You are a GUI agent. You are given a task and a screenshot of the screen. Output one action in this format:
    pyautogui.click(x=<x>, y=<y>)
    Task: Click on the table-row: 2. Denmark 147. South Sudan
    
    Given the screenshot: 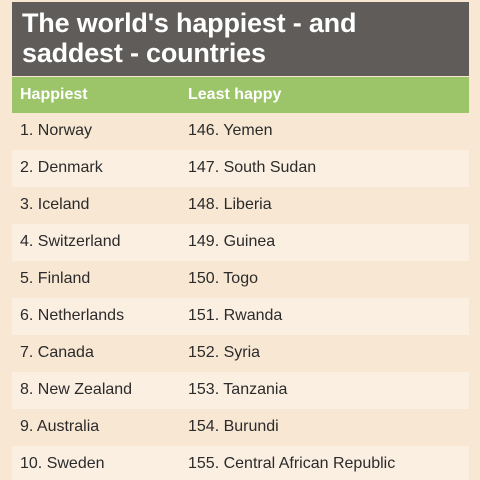 What is the action you would take?
    pyautogui.click(x=240, y=168)
    